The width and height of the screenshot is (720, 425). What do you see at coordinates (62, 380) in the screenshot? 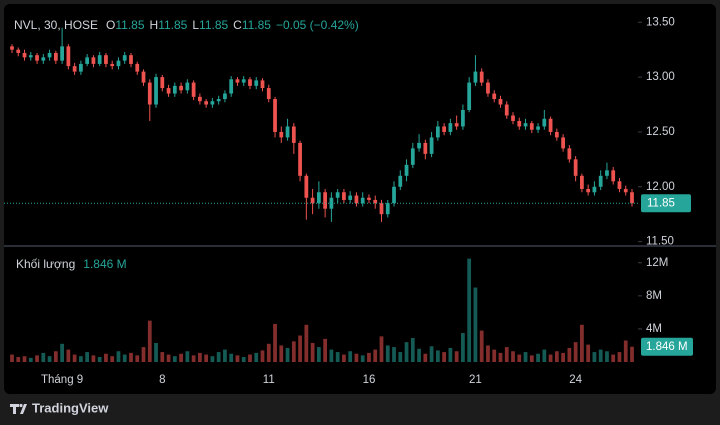
I see `x-tick-label: Tháng 9` at bounding box center [62, 380].